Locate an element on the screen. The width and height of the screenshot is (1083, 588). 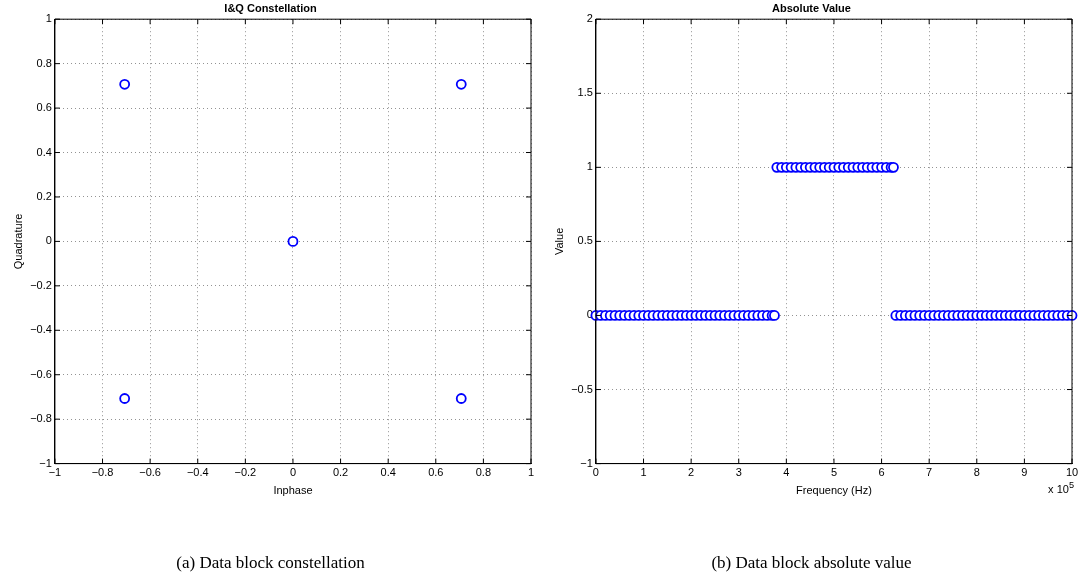
x-tick-label: −0.2 is located at coordinates (245, 472).